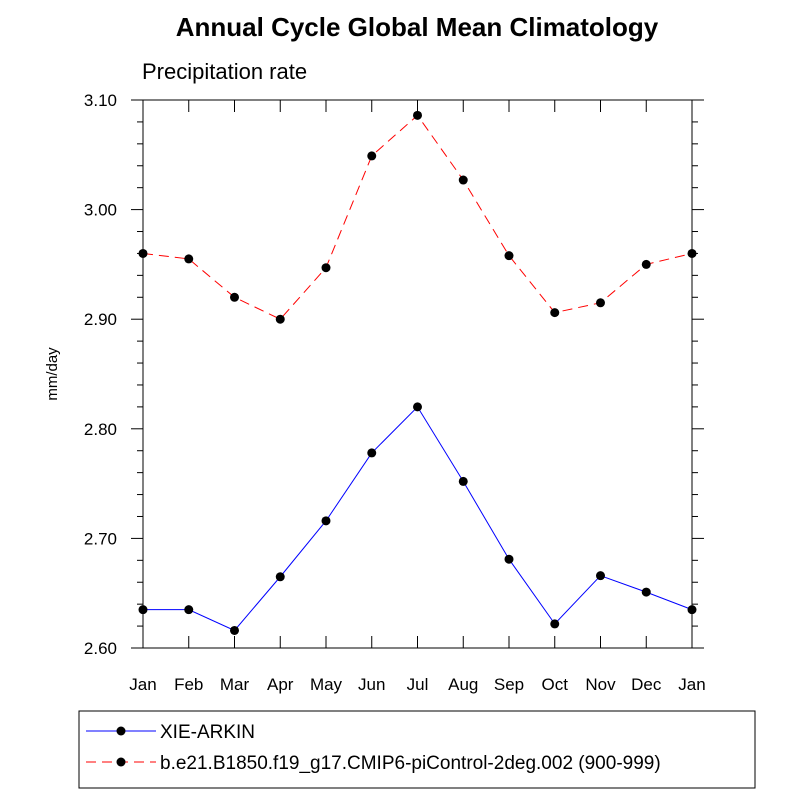 The image size is (800, 800). Describe the element at coordinates (463, 684) in the screenshot. I see `x-tick-label: Aug` at that location.